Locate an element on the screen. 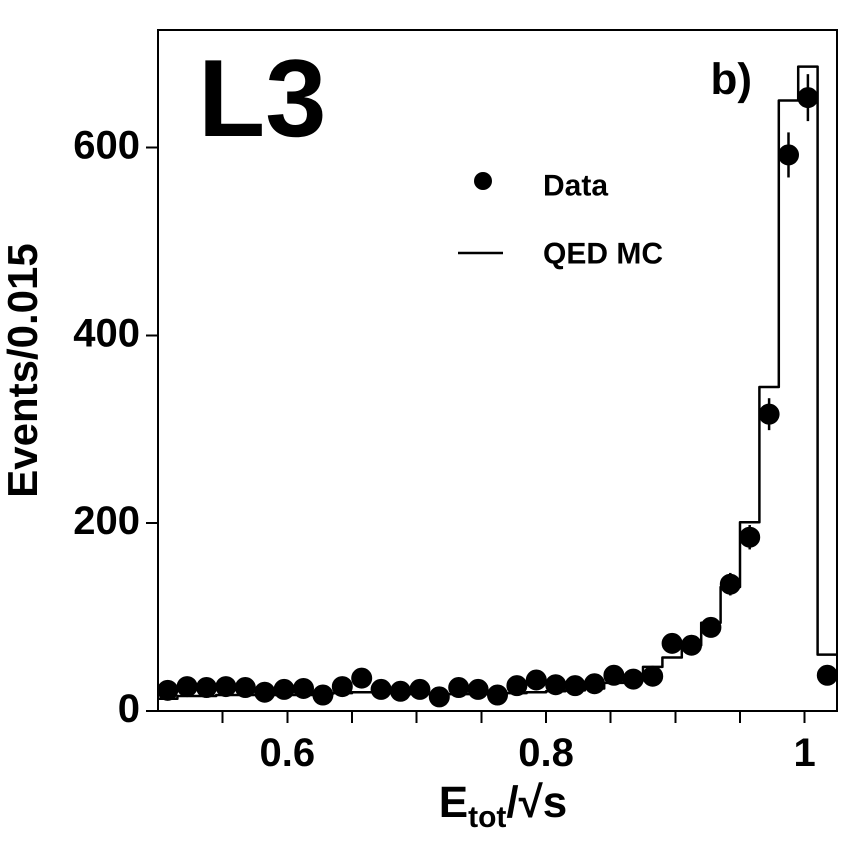 The height and width of the screenshot is (851, 848). x-tick-label: 1 is located at coordinates (805, 753).